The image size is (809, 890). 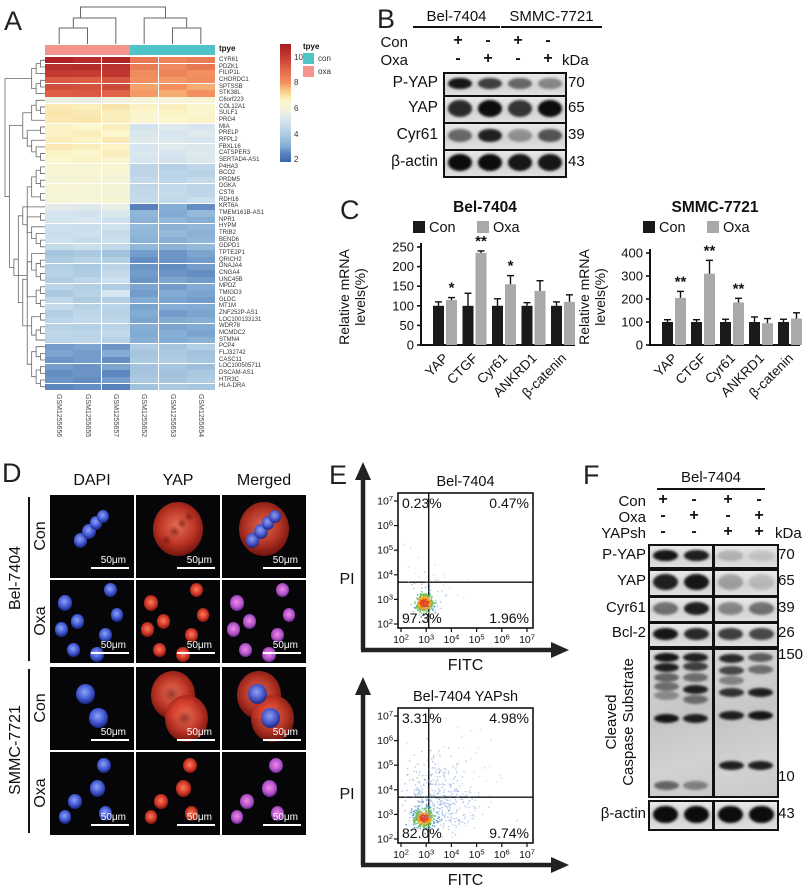 What do you see at coordinates (360, 297) in the screenshot?
I see `y-axis-label: levels(%)` at bounding box center [360, 297].